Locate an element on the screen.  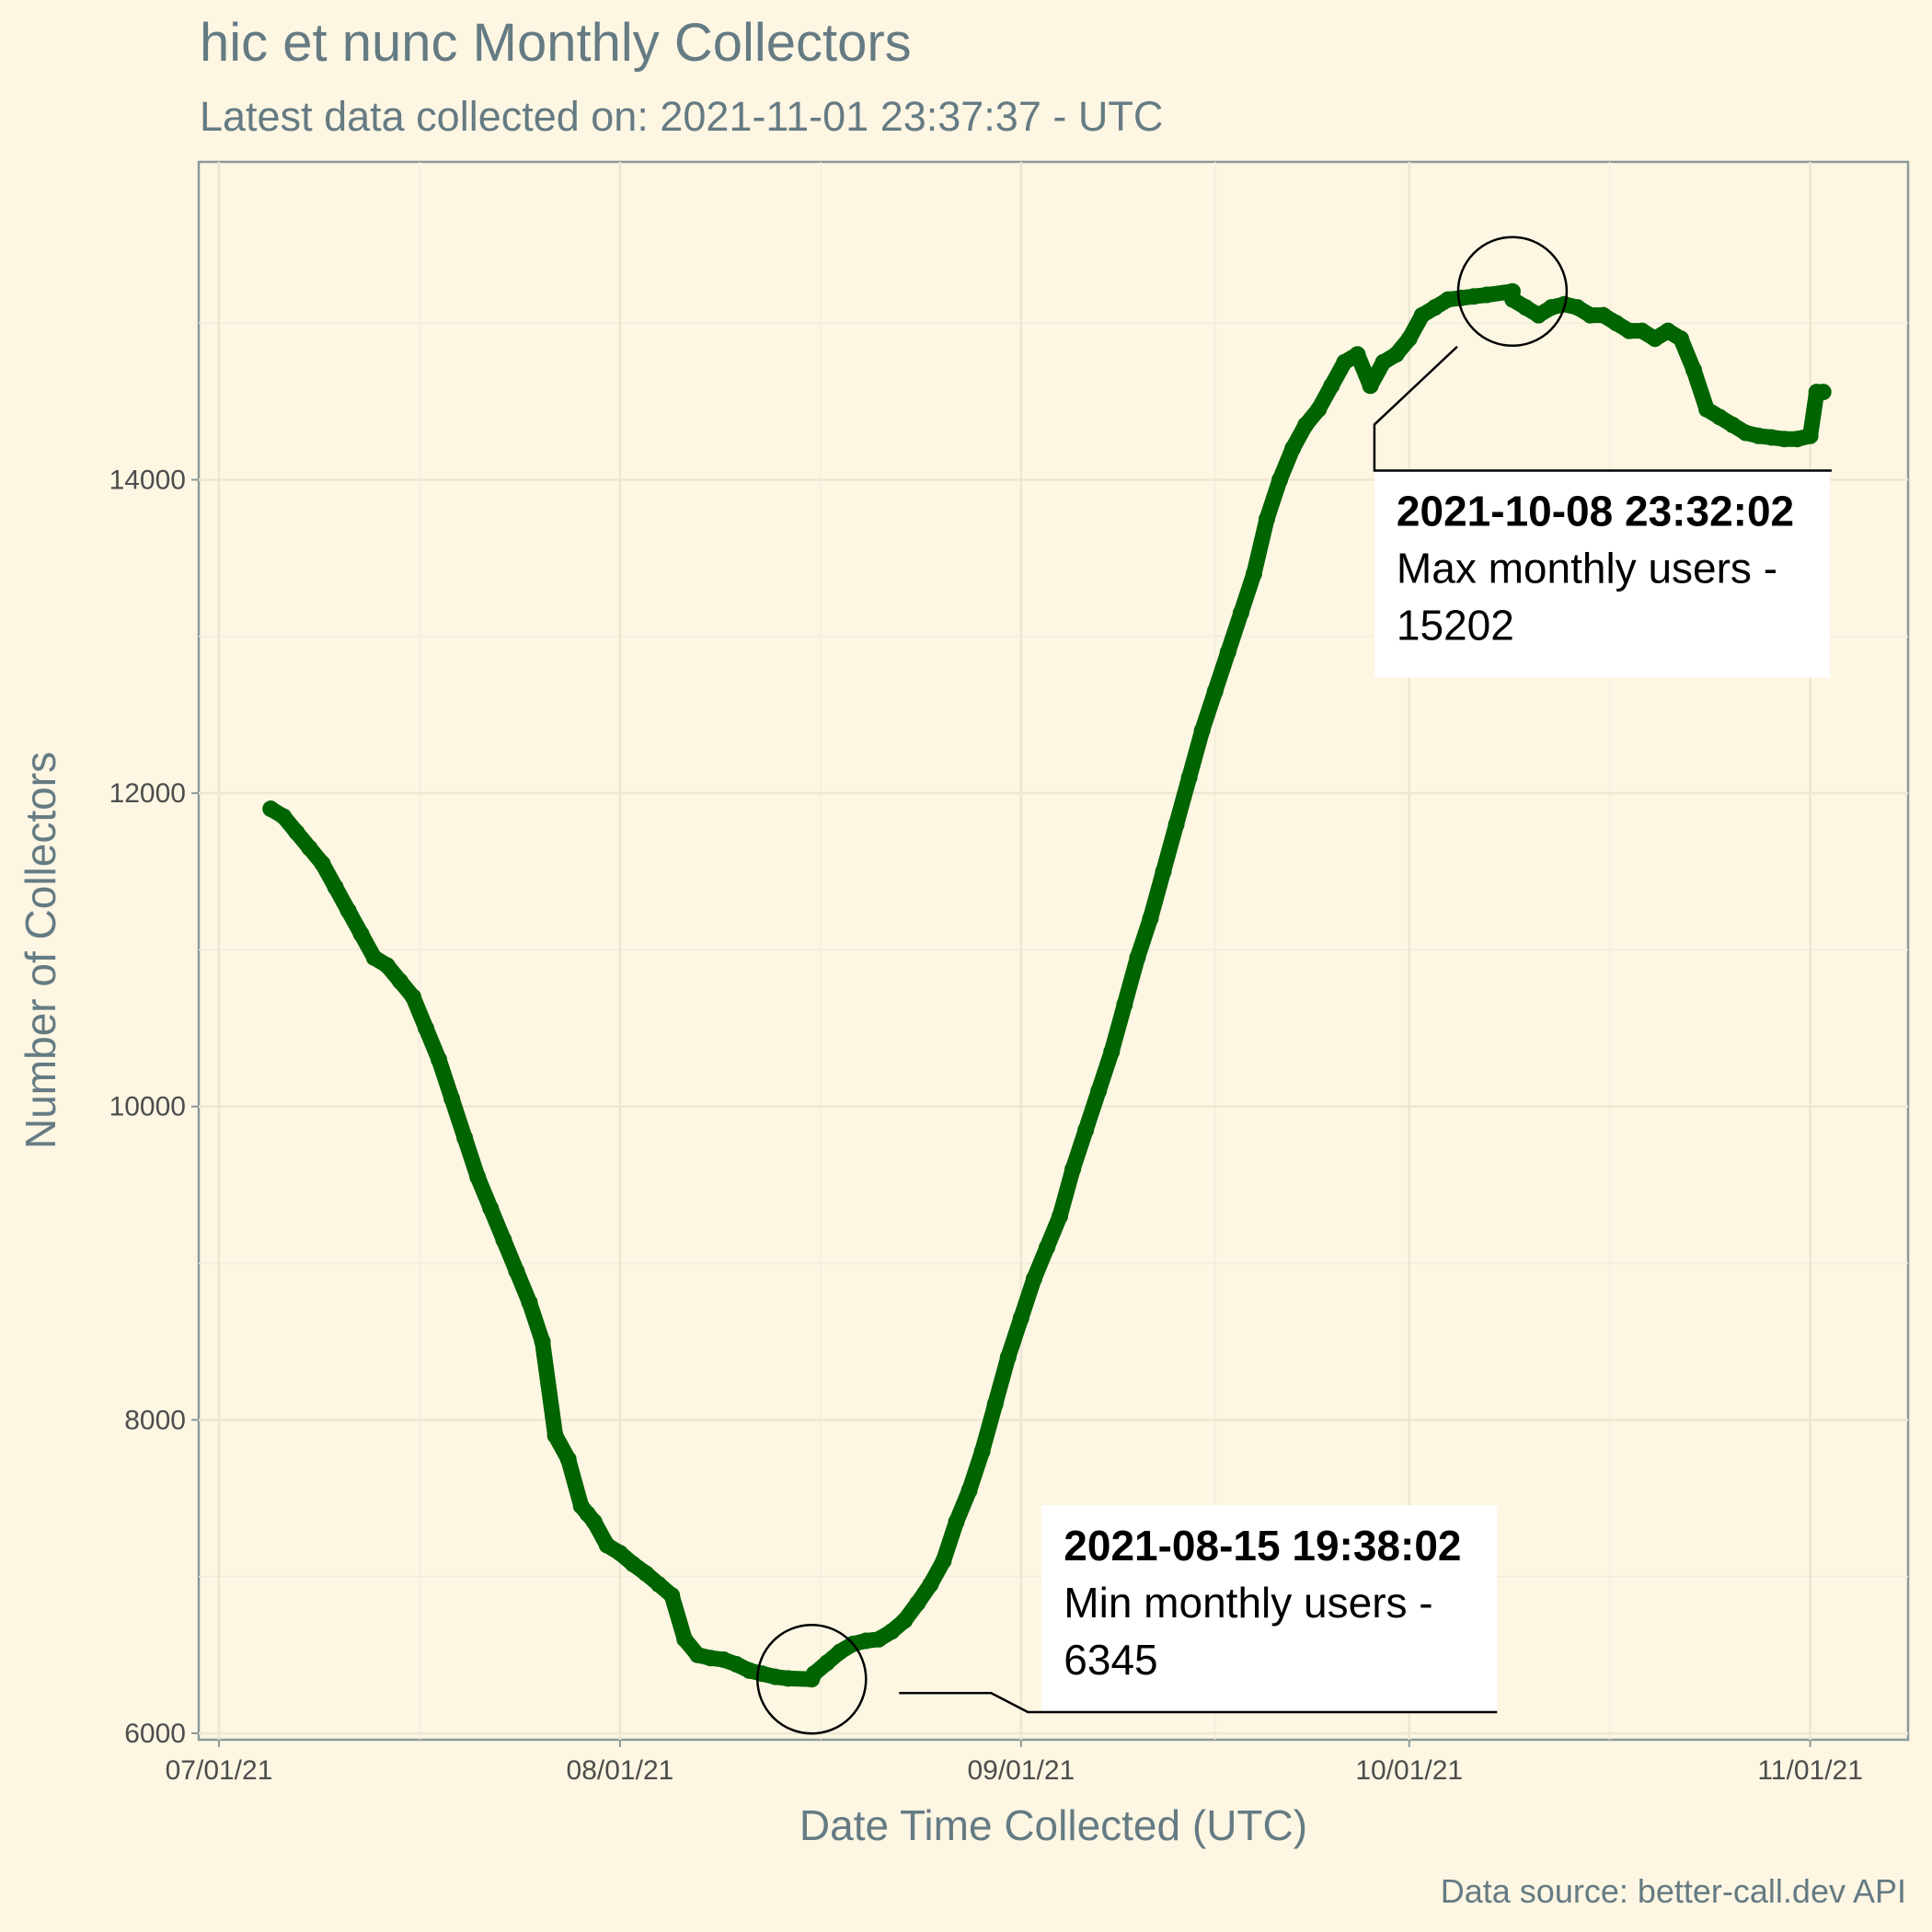
y-tick-label: 12000 is located at coordinates (147, 793).